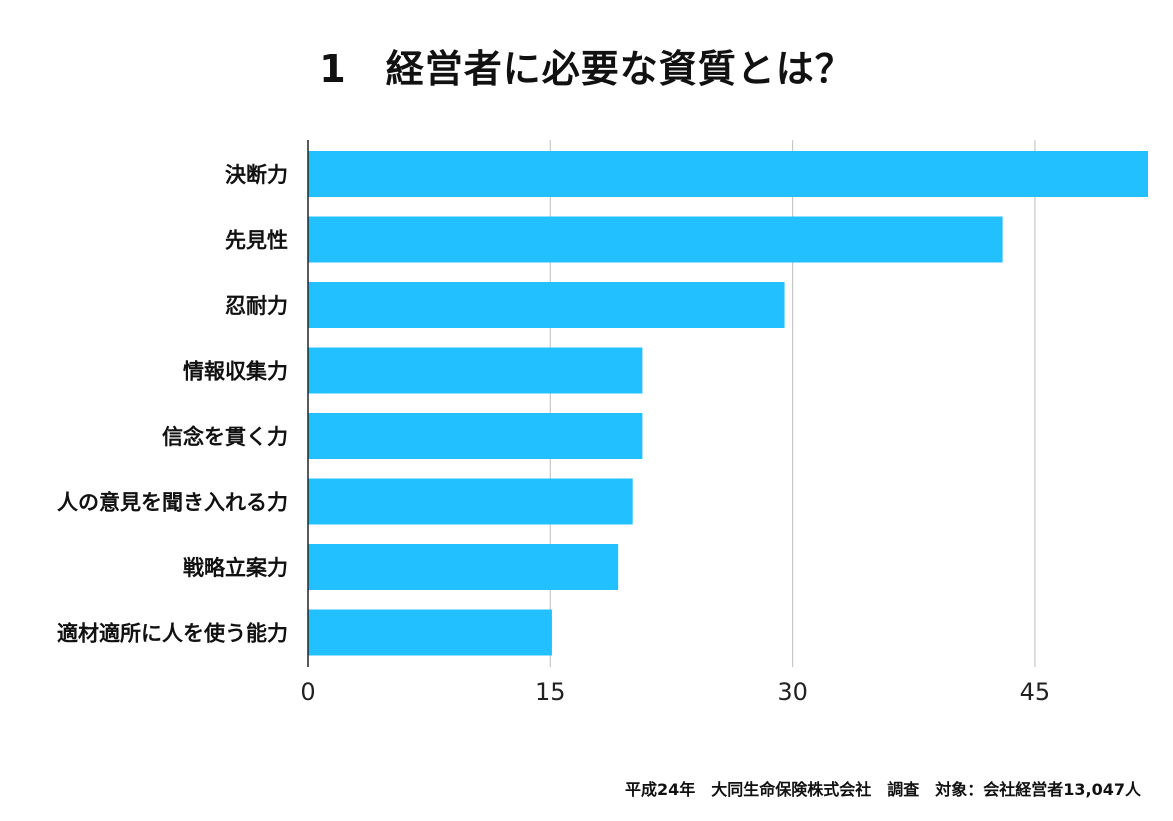 The width and height of the screenshot is (1173, 821). Describe the element at coordinates (235, 372) in the screenshot. I see `category-label-4: 情報収集力` at that location.